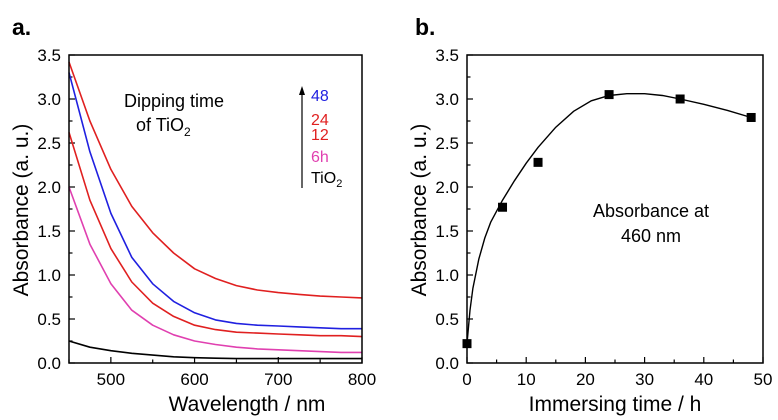 This screenshot has height=420, width=778. Describe the element at coordinates (278, 379) in the screenshot. I see `a-x-tick-label: 700` at that location.